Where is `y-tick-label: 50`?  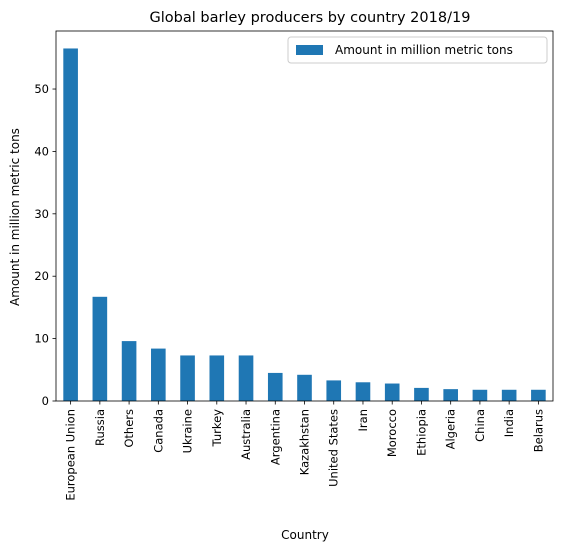
y-tick-label: 50 is located at coordinates (41, 89).